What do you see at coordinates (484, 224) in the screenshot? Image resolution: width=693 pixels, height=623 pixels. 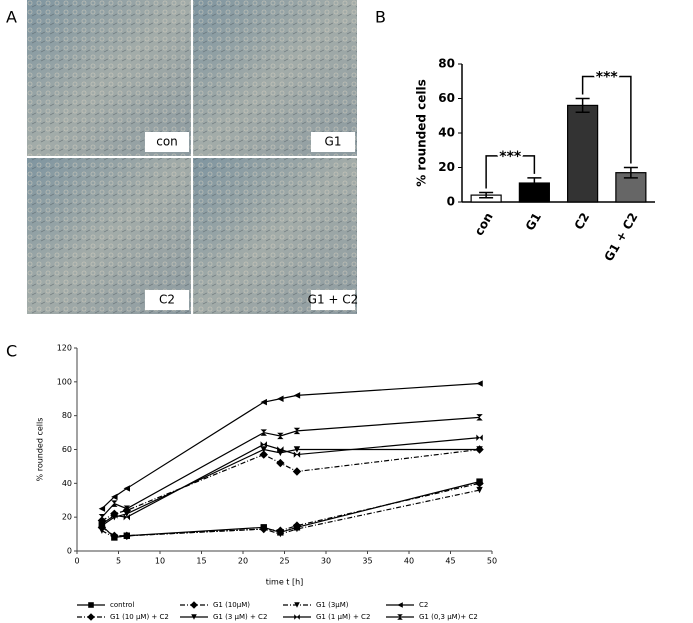 I see `x-tick-label: con` at bounding box center [484, 224].